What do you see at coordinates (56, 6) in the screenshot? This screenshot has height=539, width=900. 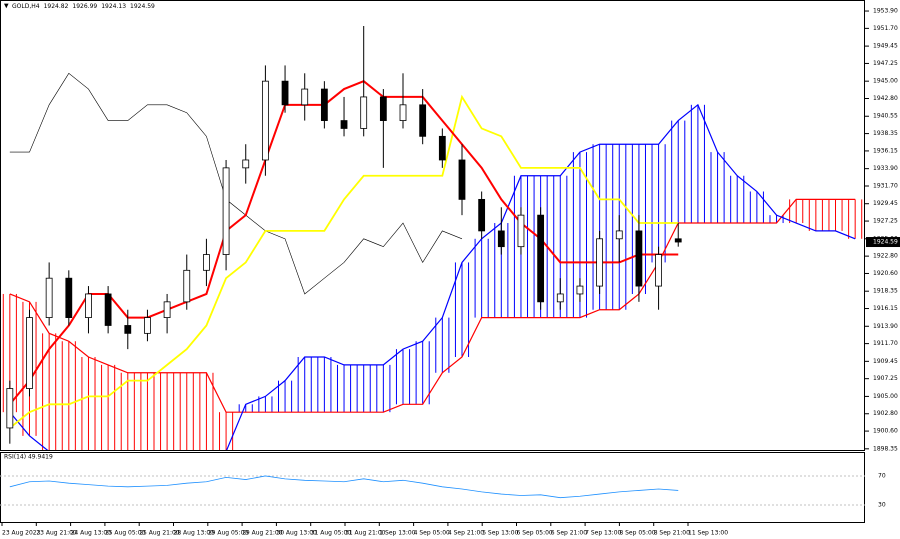 I see `header-value: 1924.82` at bounding box center [56, 6].